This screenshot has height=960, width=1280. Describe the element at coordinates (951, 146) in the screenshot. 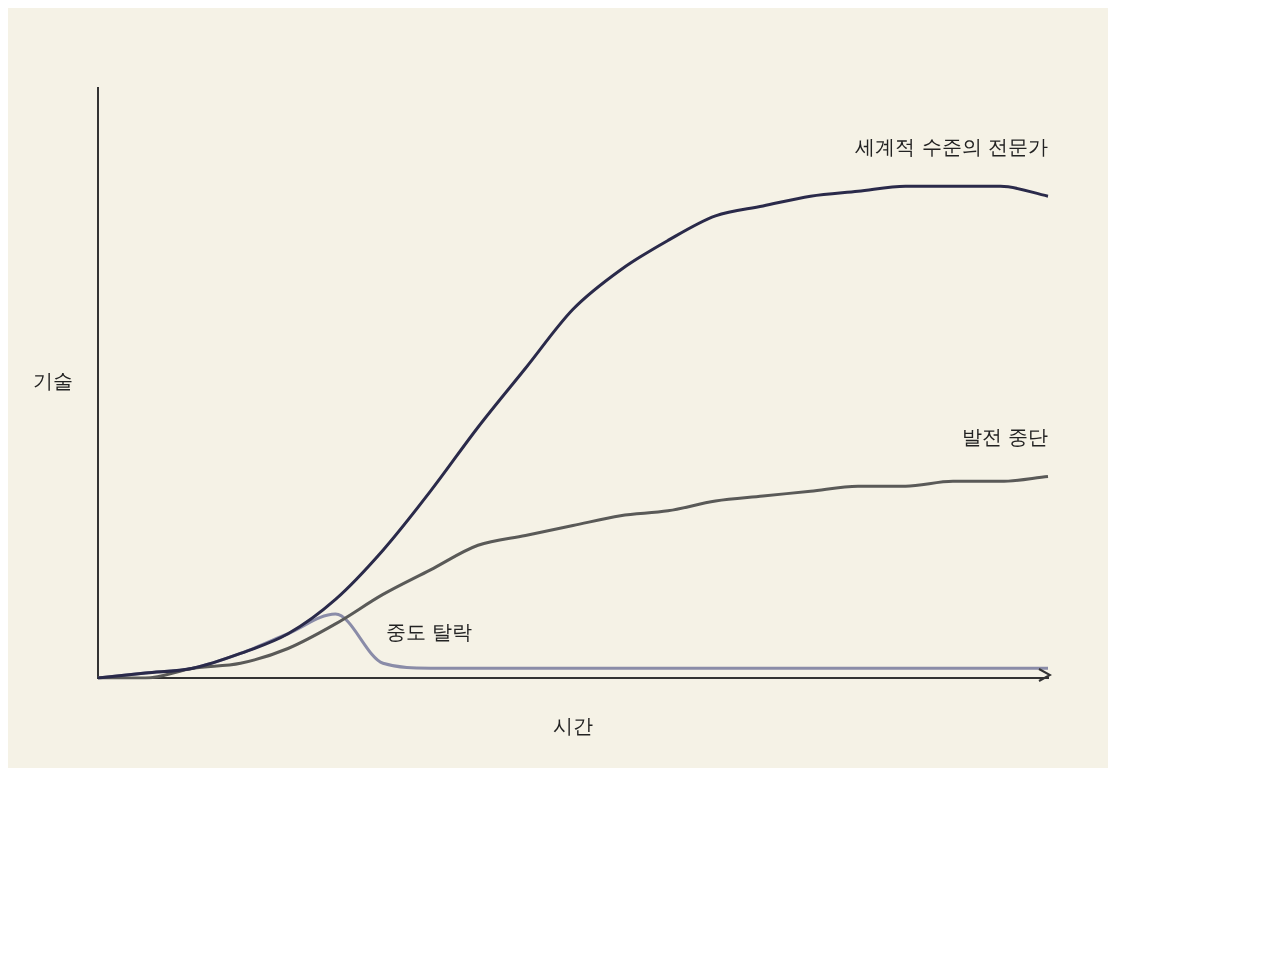

I see `series-label: 세계적 수준의 전문가` at that location.